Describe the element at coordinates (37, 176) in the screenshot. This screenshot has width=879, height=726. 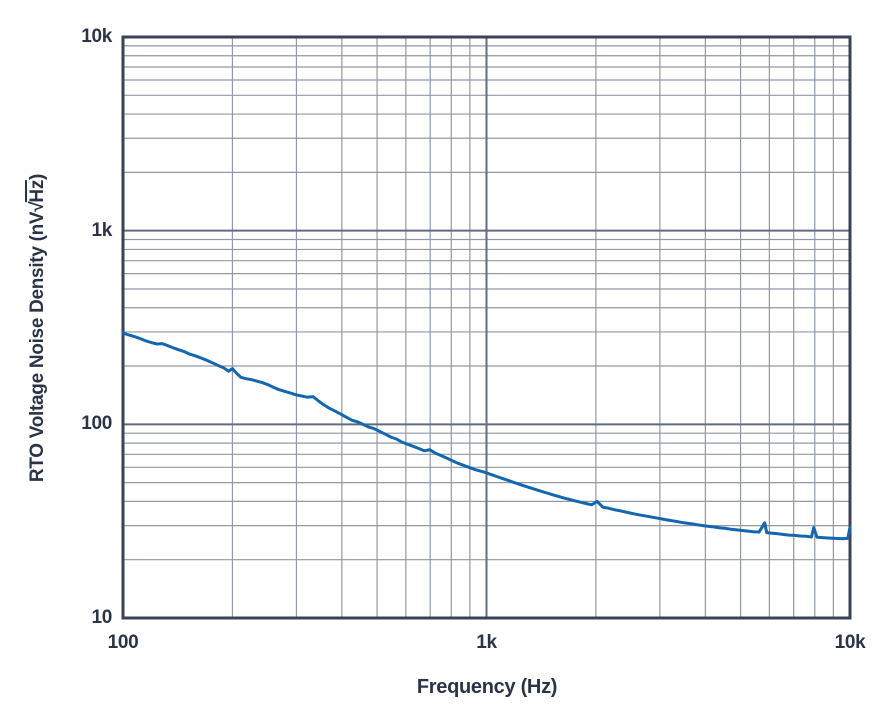
I see `y-axis-title-suffix: )` at that location.